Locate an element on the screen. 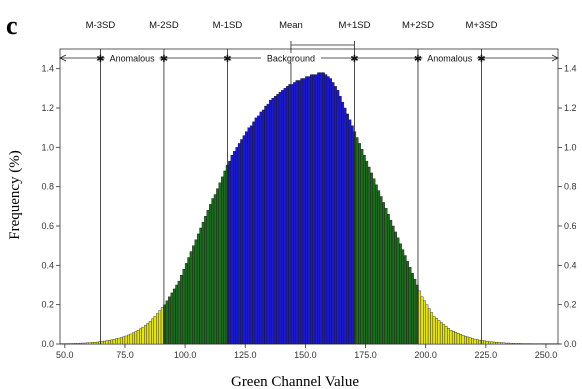 The image size is (582, 389). y-axis-title: Frequency (%) is located at coordinates (15, 195).